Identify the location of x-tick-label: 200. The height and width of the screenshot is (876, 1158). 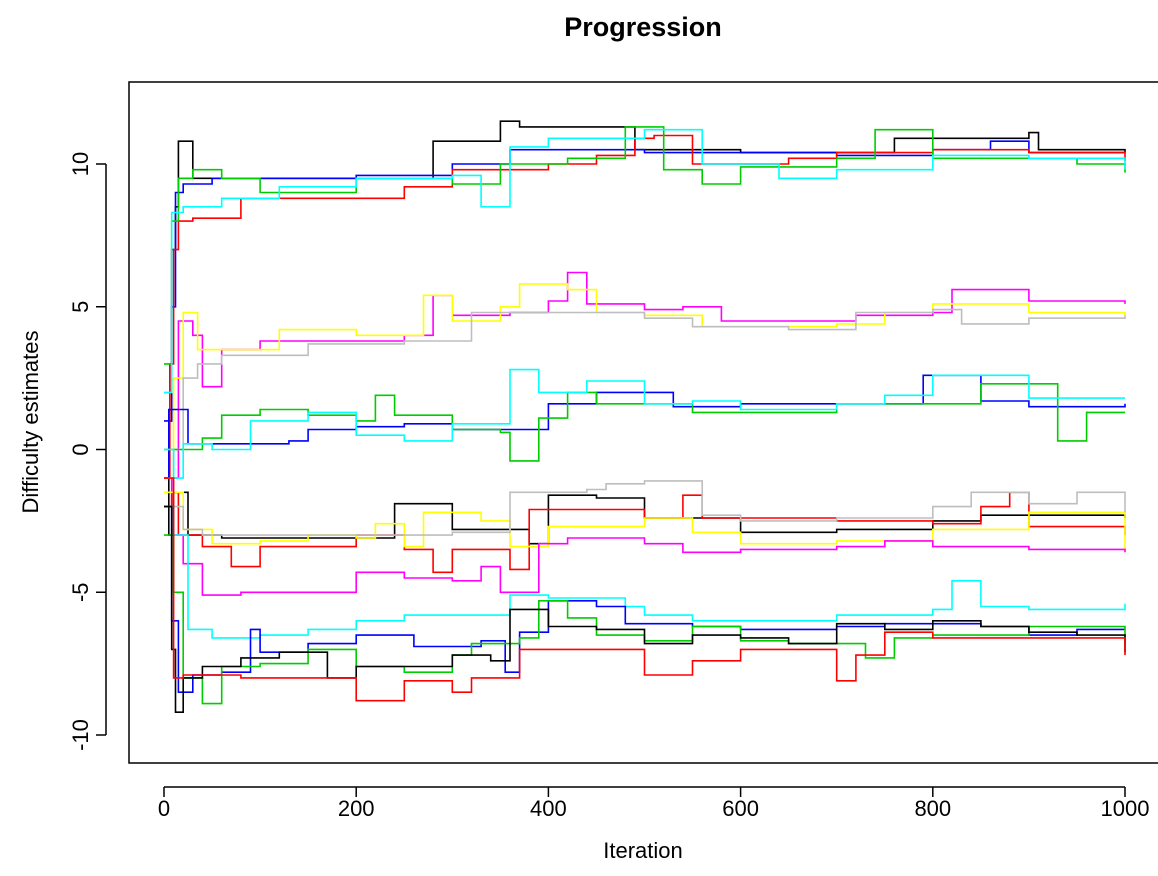
(356, 808).